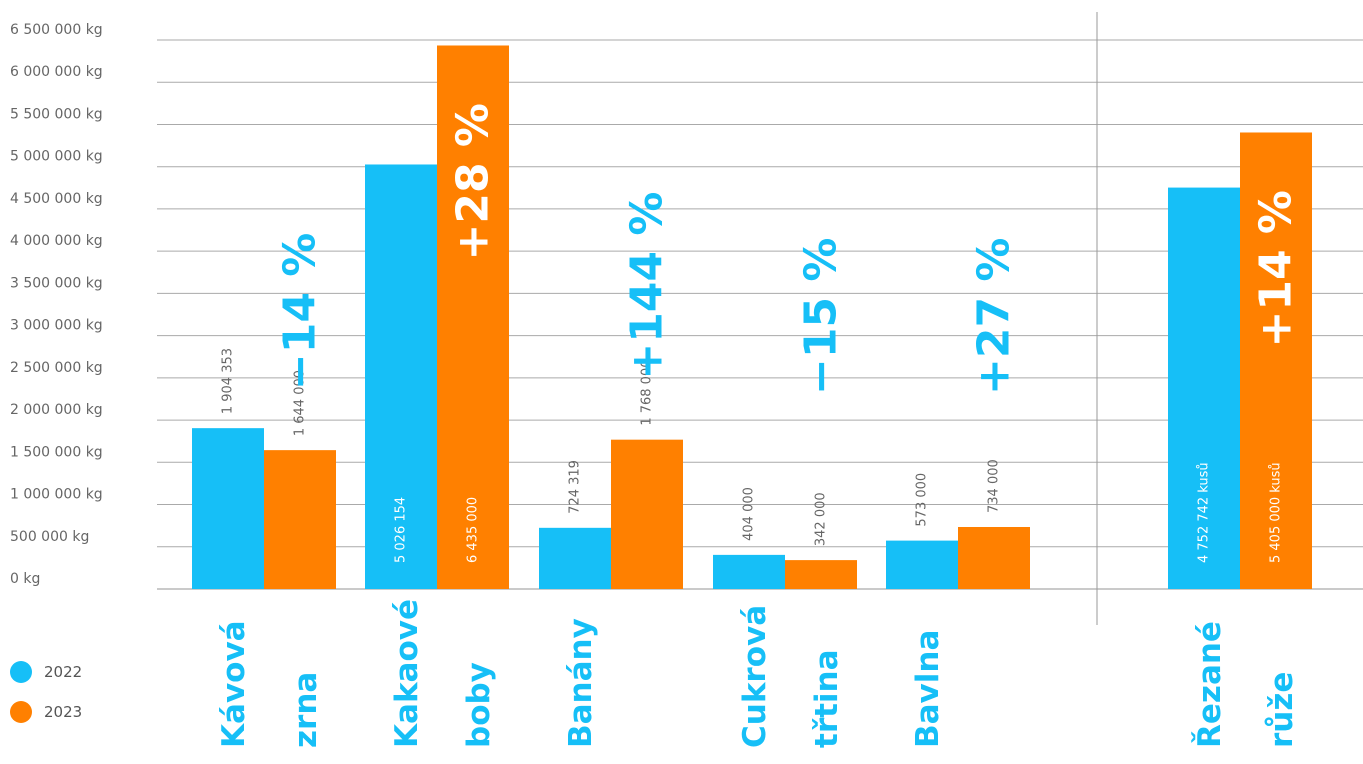  I want to click on category-label: růže, so click(1282, 710).